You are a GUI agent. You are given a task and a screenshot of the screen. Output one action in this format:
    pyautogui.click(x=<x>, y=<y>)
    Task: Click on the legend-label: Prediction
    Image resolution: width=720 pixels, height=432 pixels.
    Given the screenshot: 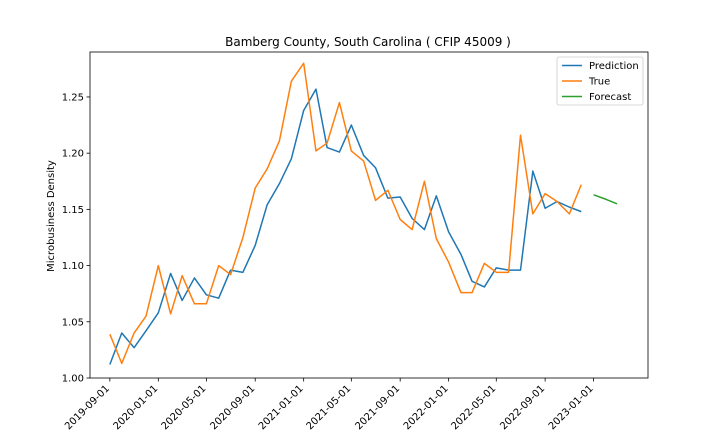 What is the action you would take?
    pyautogui.click(x=614, y=66)
    